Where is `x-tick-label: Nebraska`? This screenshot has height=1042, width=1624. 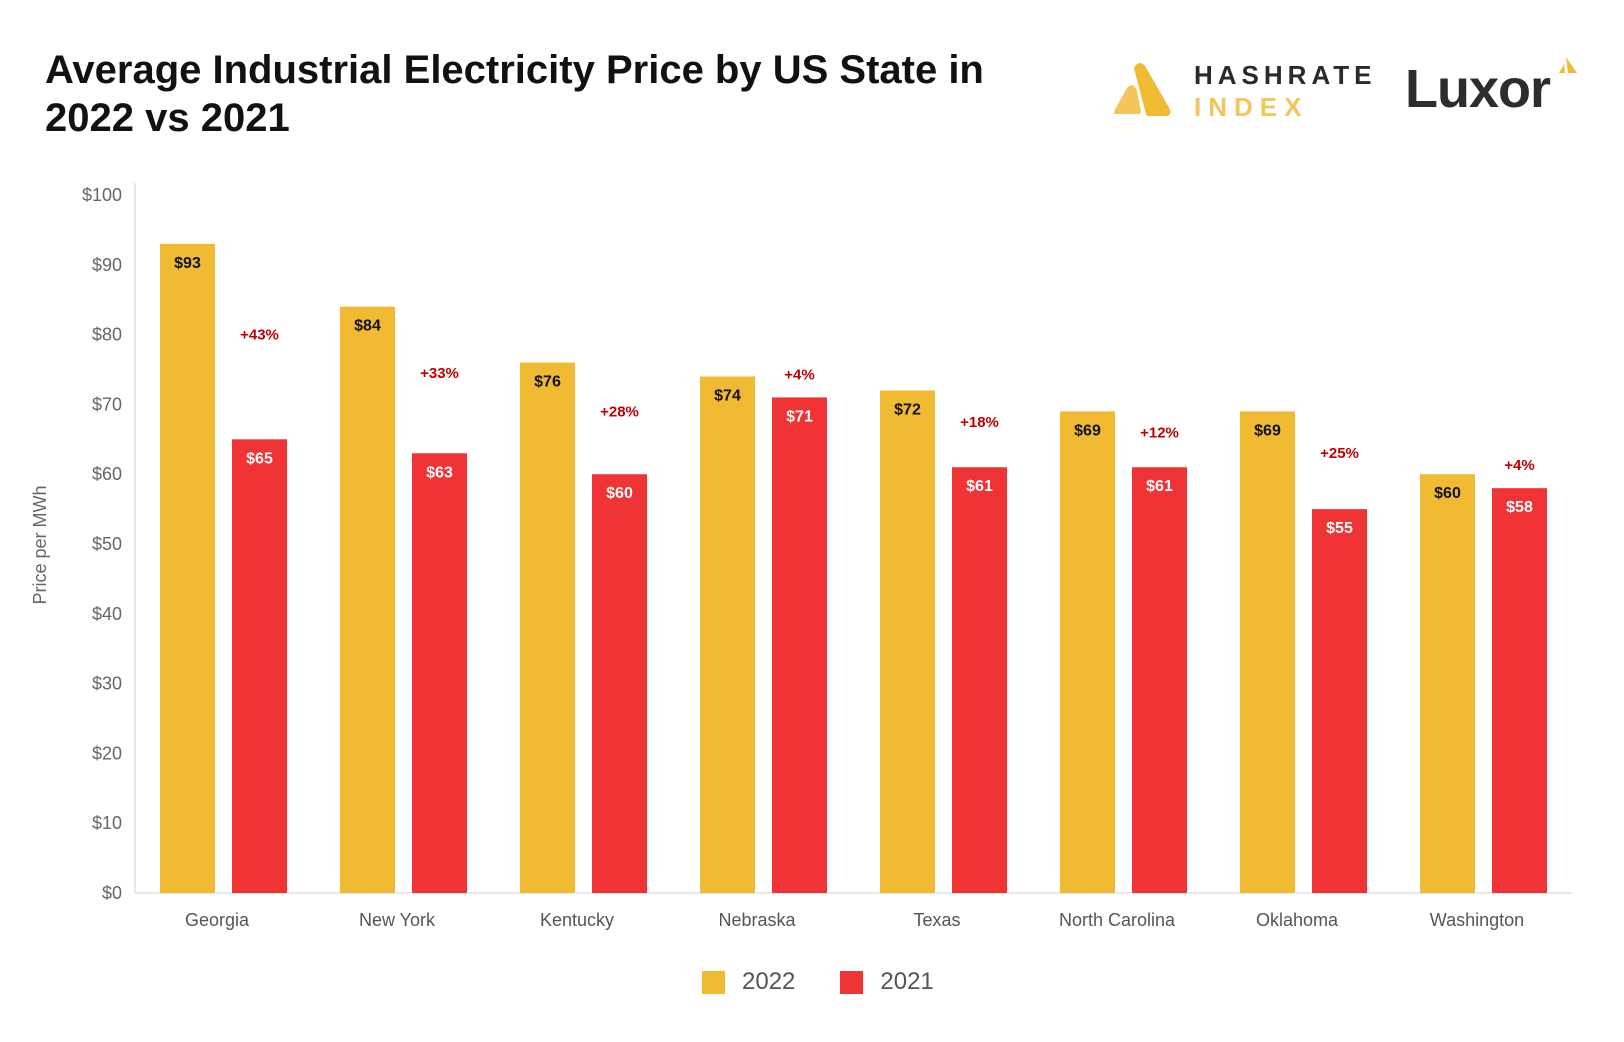
x-tick-label: Nebraska is located at coordinates (757, 920).